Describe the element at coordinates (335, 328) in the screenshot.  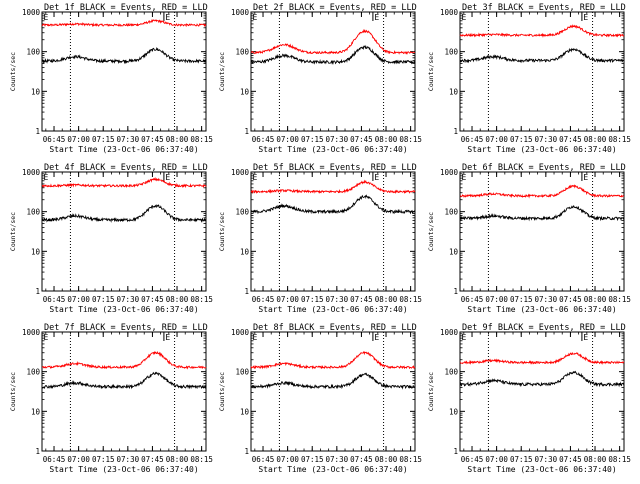
I see `panel-title: Det 8f BLACK = Events, RED = LLD` at that location.